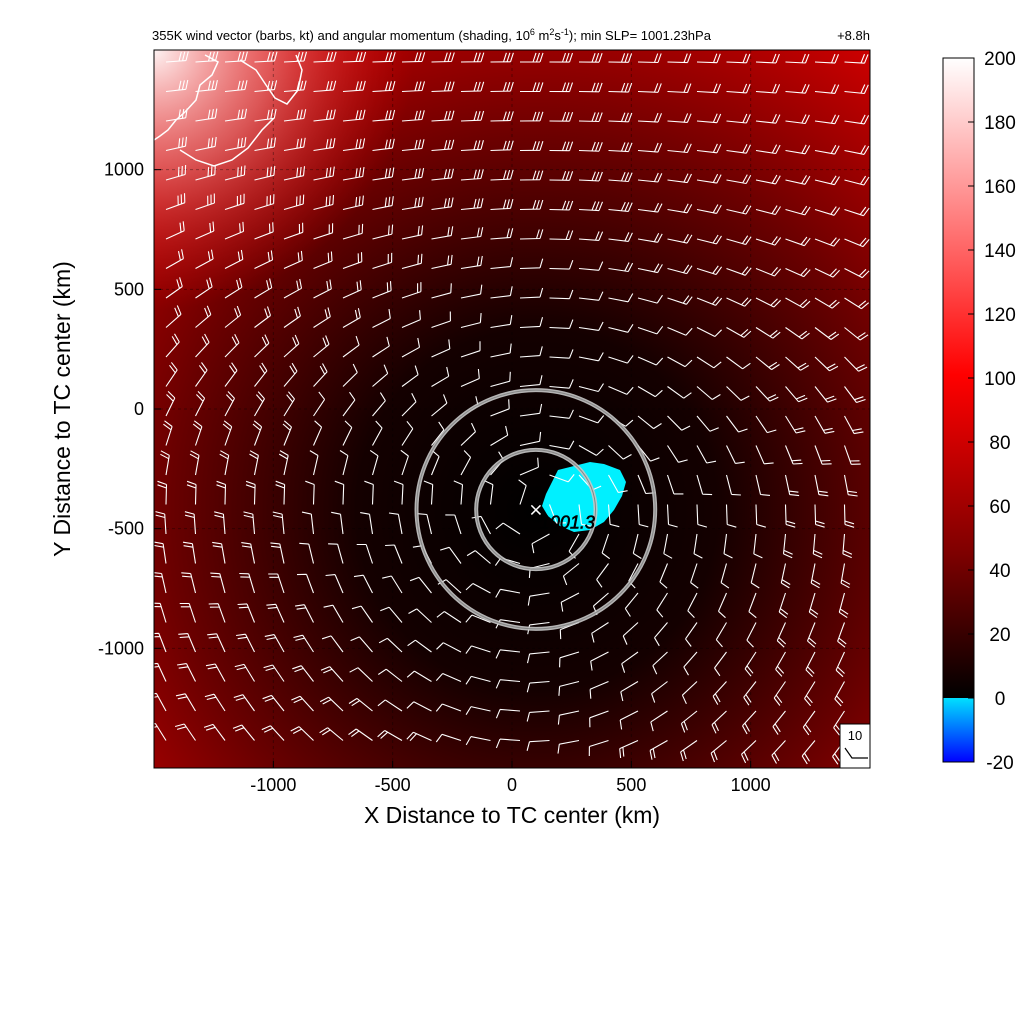 Image resolution: width=1024 pixels, height=1024 pixels. I want to click on colorbar-tick-label: 80, so click(999, 443).